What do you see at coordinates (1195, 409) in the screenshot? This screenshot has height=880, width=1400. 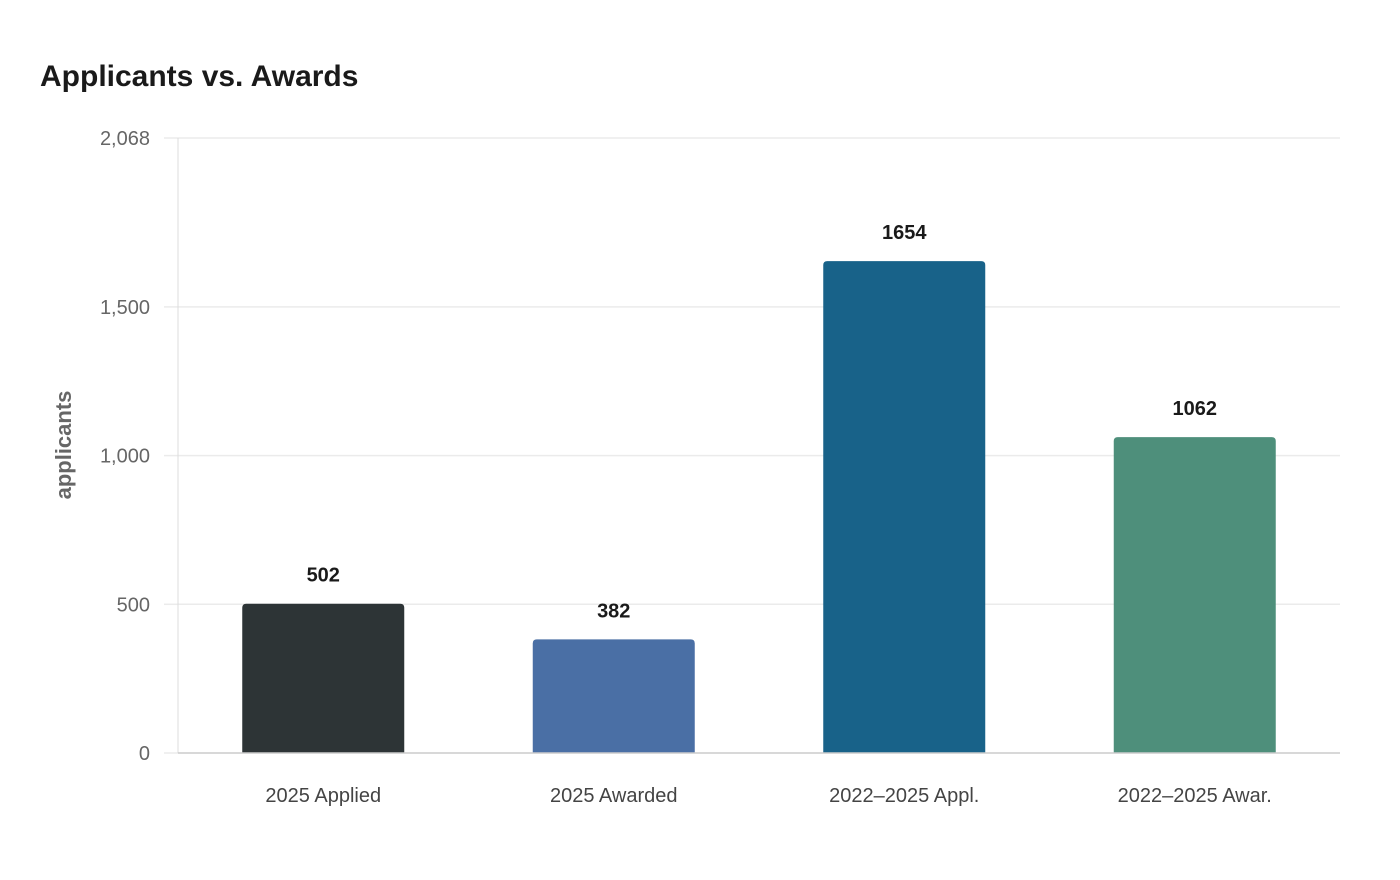 I see `data-label: 1062` at bounding box center [1195, 409].